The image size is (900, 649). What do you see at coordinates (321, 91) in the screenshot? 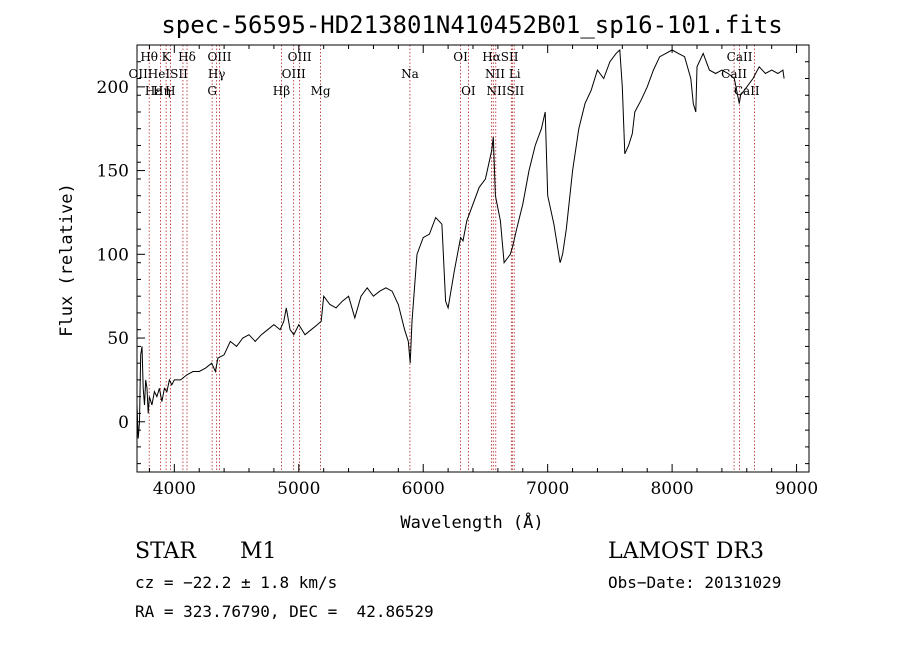
I see `line-label-r2-5: Mg` at bounding box center [321, 91].